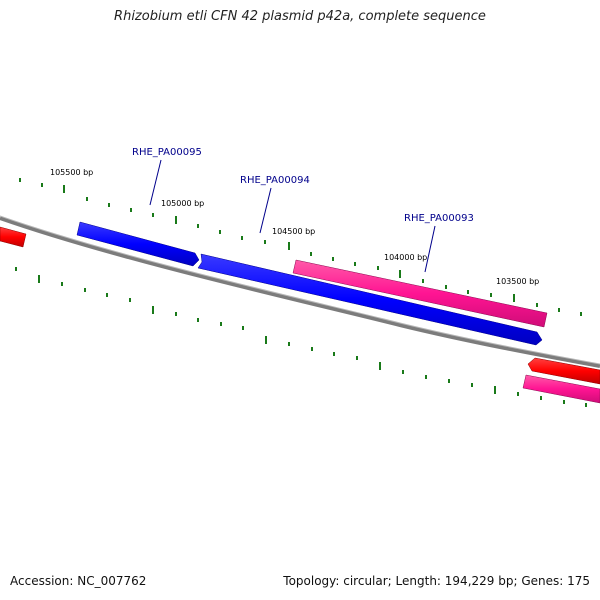 Image resolution: width=600 pixels, height=600 pixels. What do you see at coordinates (293, 231) in the screenshot?
I see `scale-label: 104500 bp` at bounding box center [293, 231].